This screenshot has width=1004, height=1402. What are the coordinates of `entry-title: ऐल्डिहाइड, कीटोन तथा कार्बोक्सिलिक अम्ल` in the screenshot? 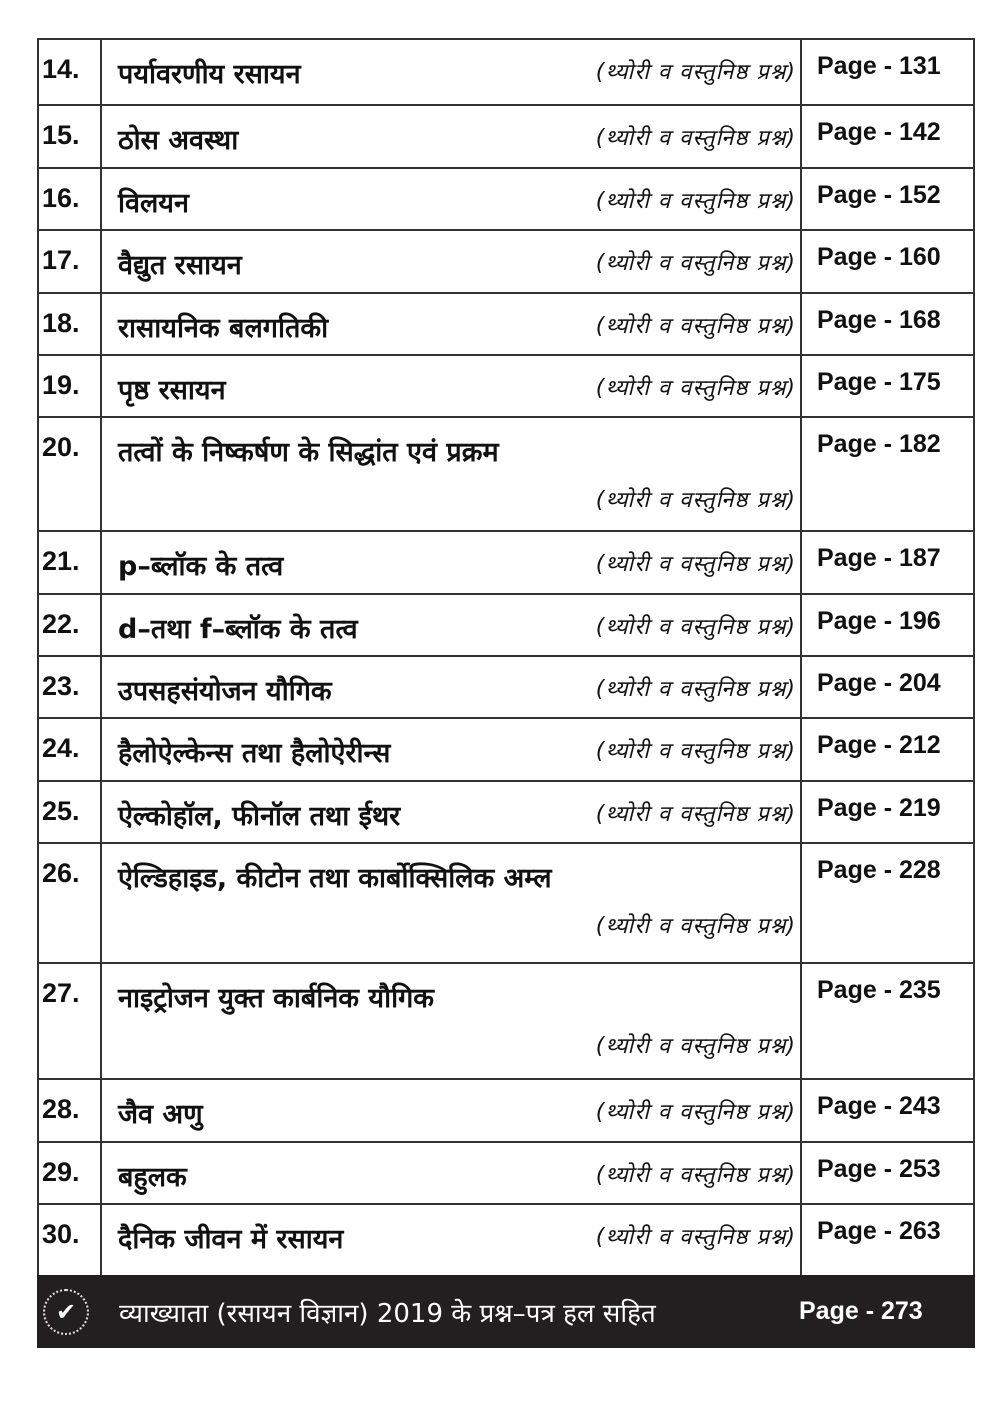 It's located at (335, 878).